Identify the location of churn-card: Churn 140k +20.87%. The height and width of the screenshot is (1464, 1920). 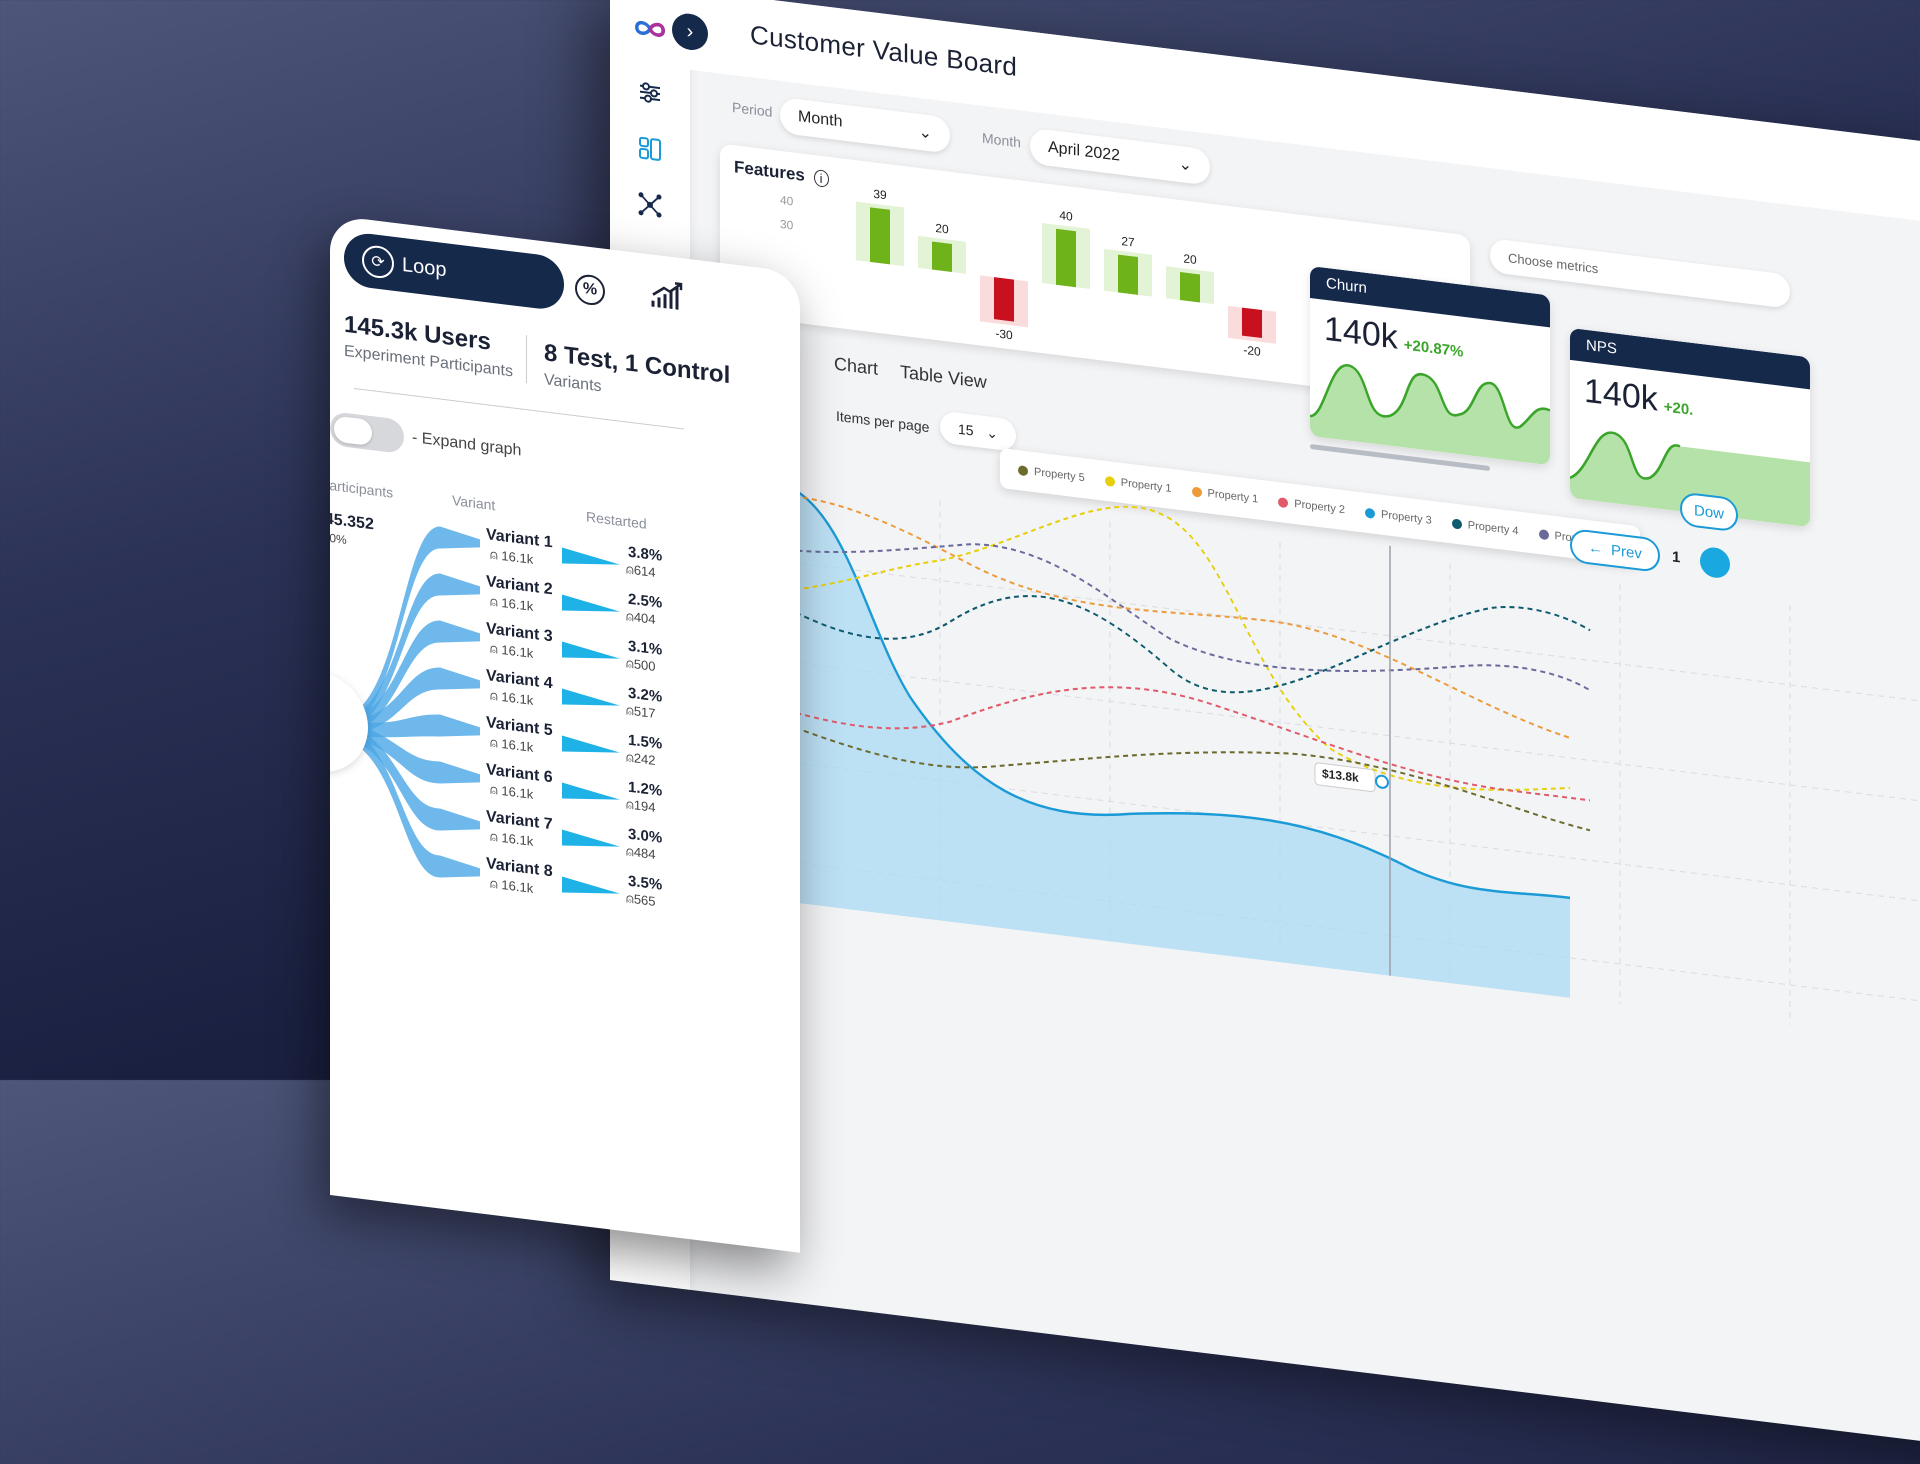
(1430, 365).